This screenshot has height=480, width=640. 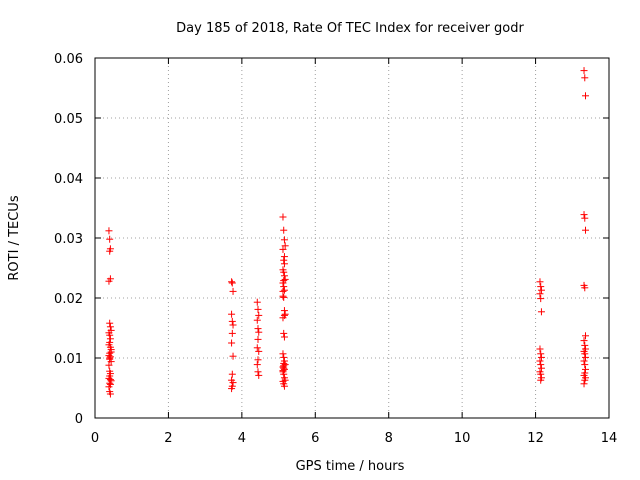 What do you see at coordinates (68, 179) in the screenshot?
I see `y-tick-label: 0.04` at bounding box center [68, 179].